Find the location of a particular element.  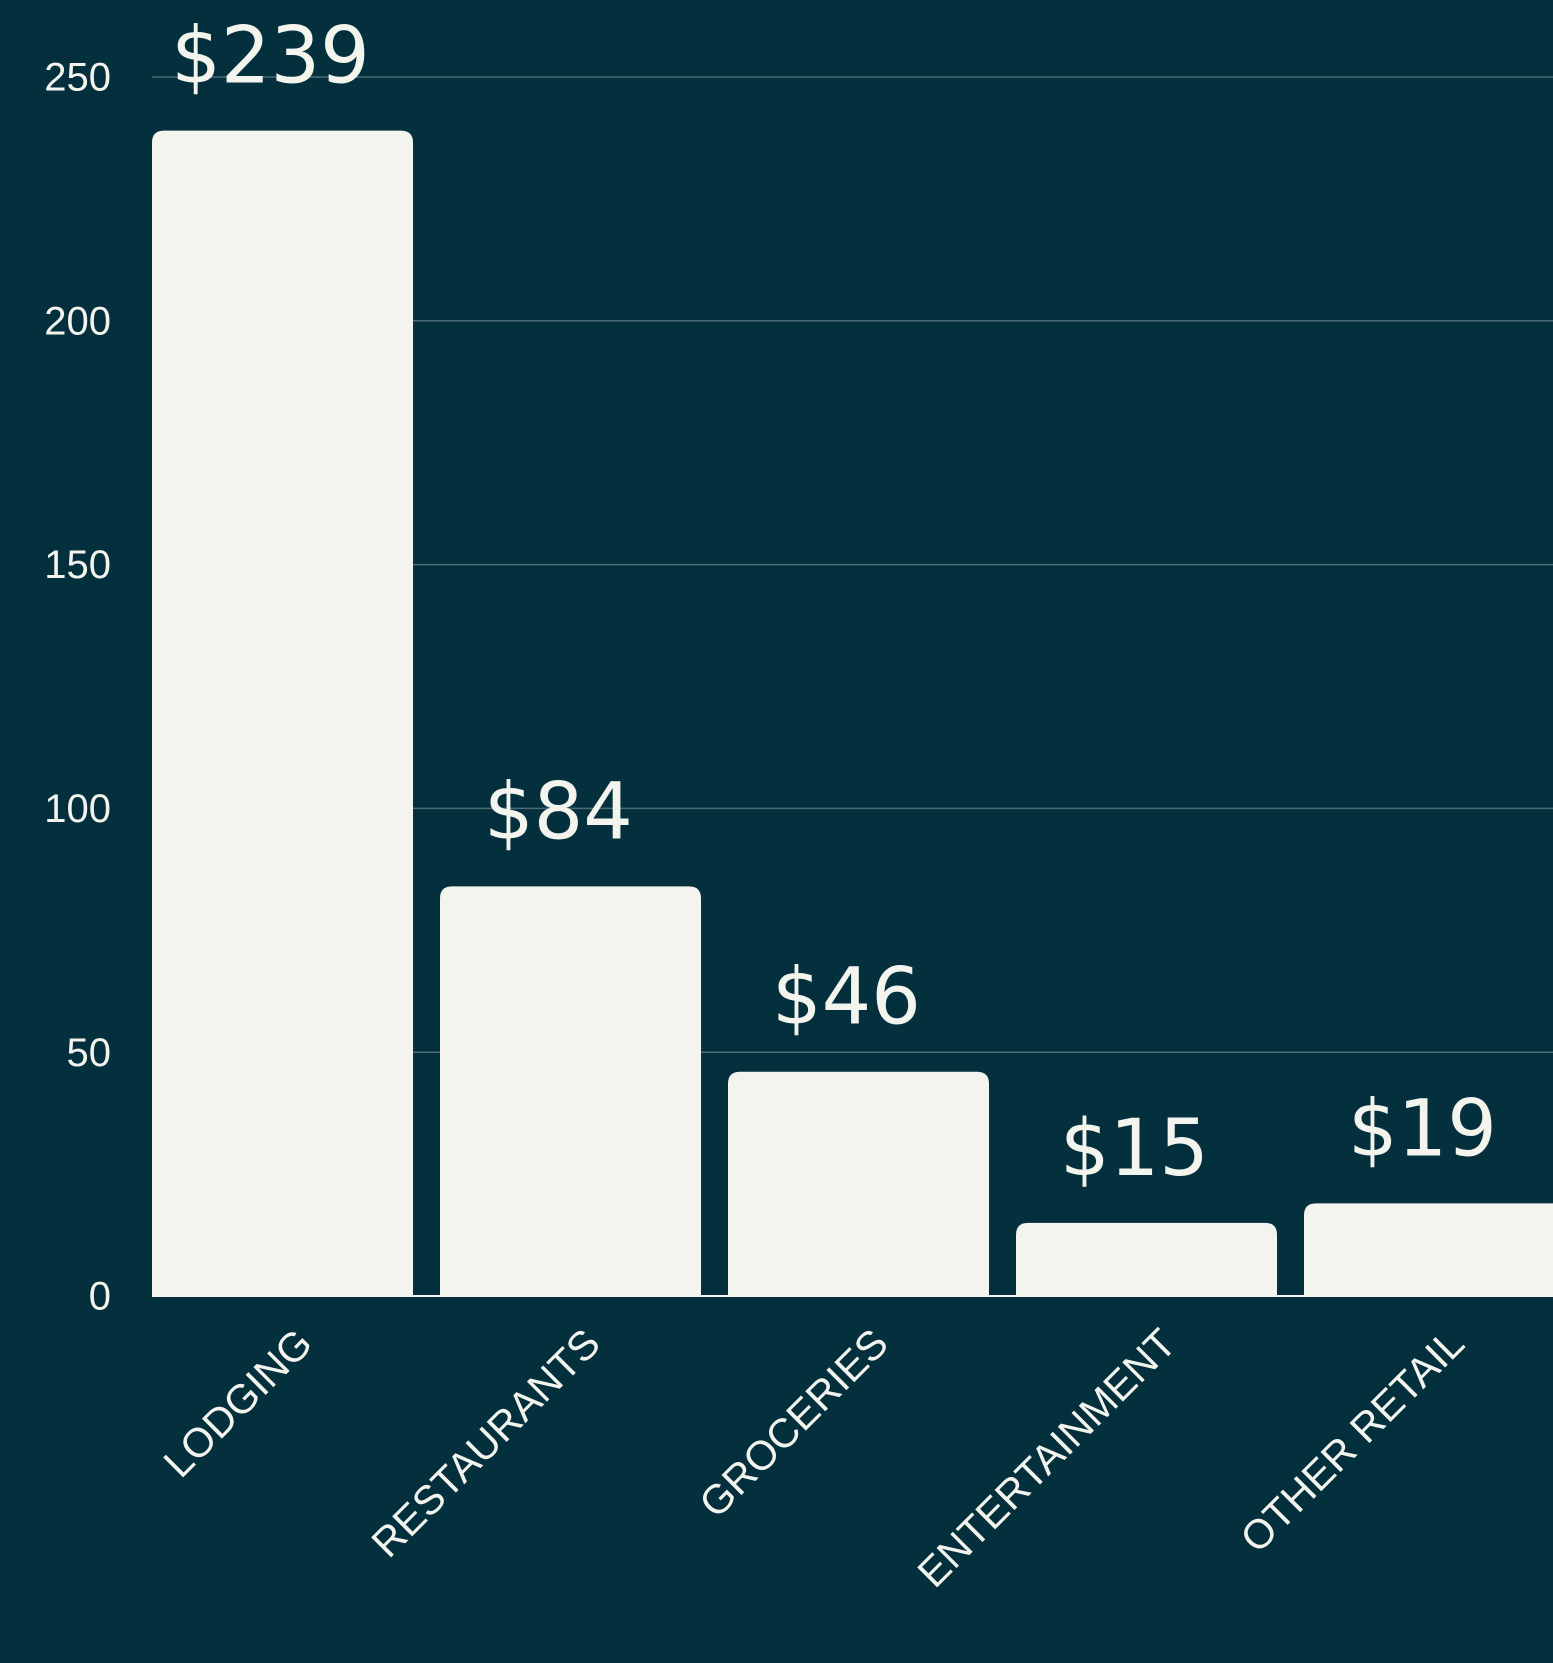

y-tick-label: 50 is located at coordinates (89, 1053).